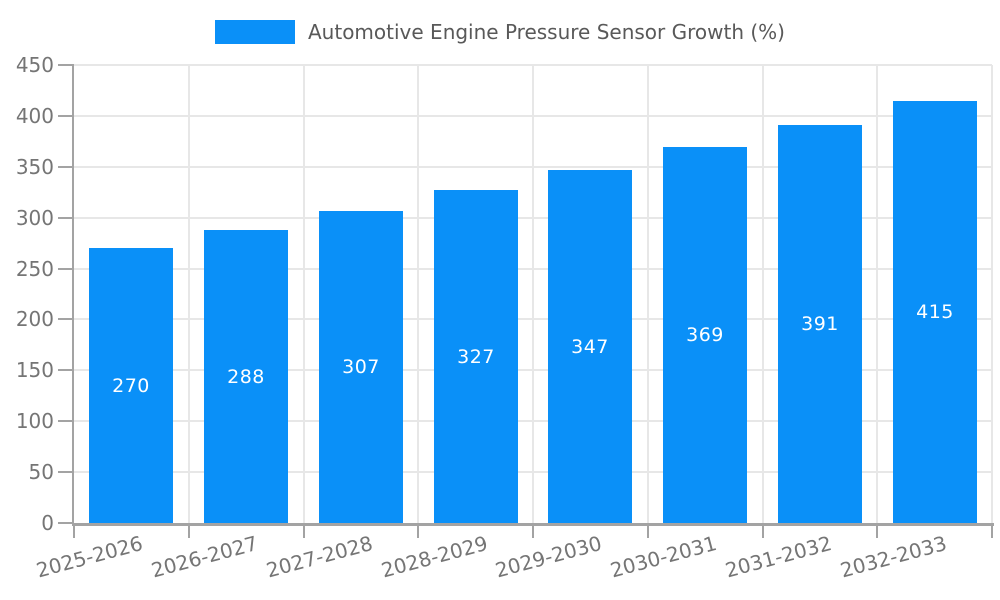  I want to click on bar-value-label: 415, so click(935, 312).